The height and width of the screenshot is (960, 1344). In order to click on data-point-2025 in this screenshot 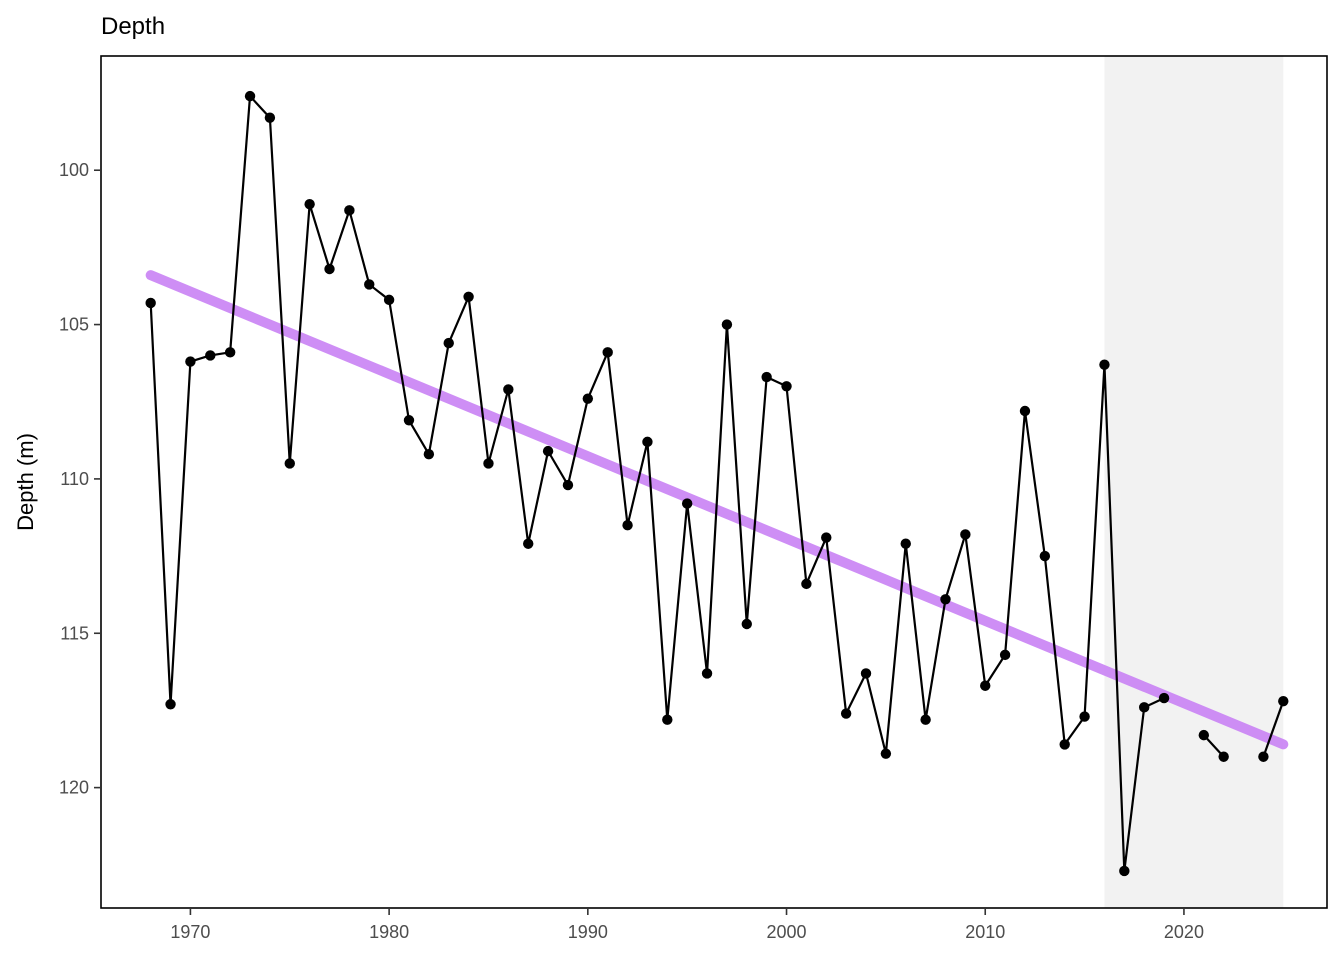, I will do `click(1283, 701)`.